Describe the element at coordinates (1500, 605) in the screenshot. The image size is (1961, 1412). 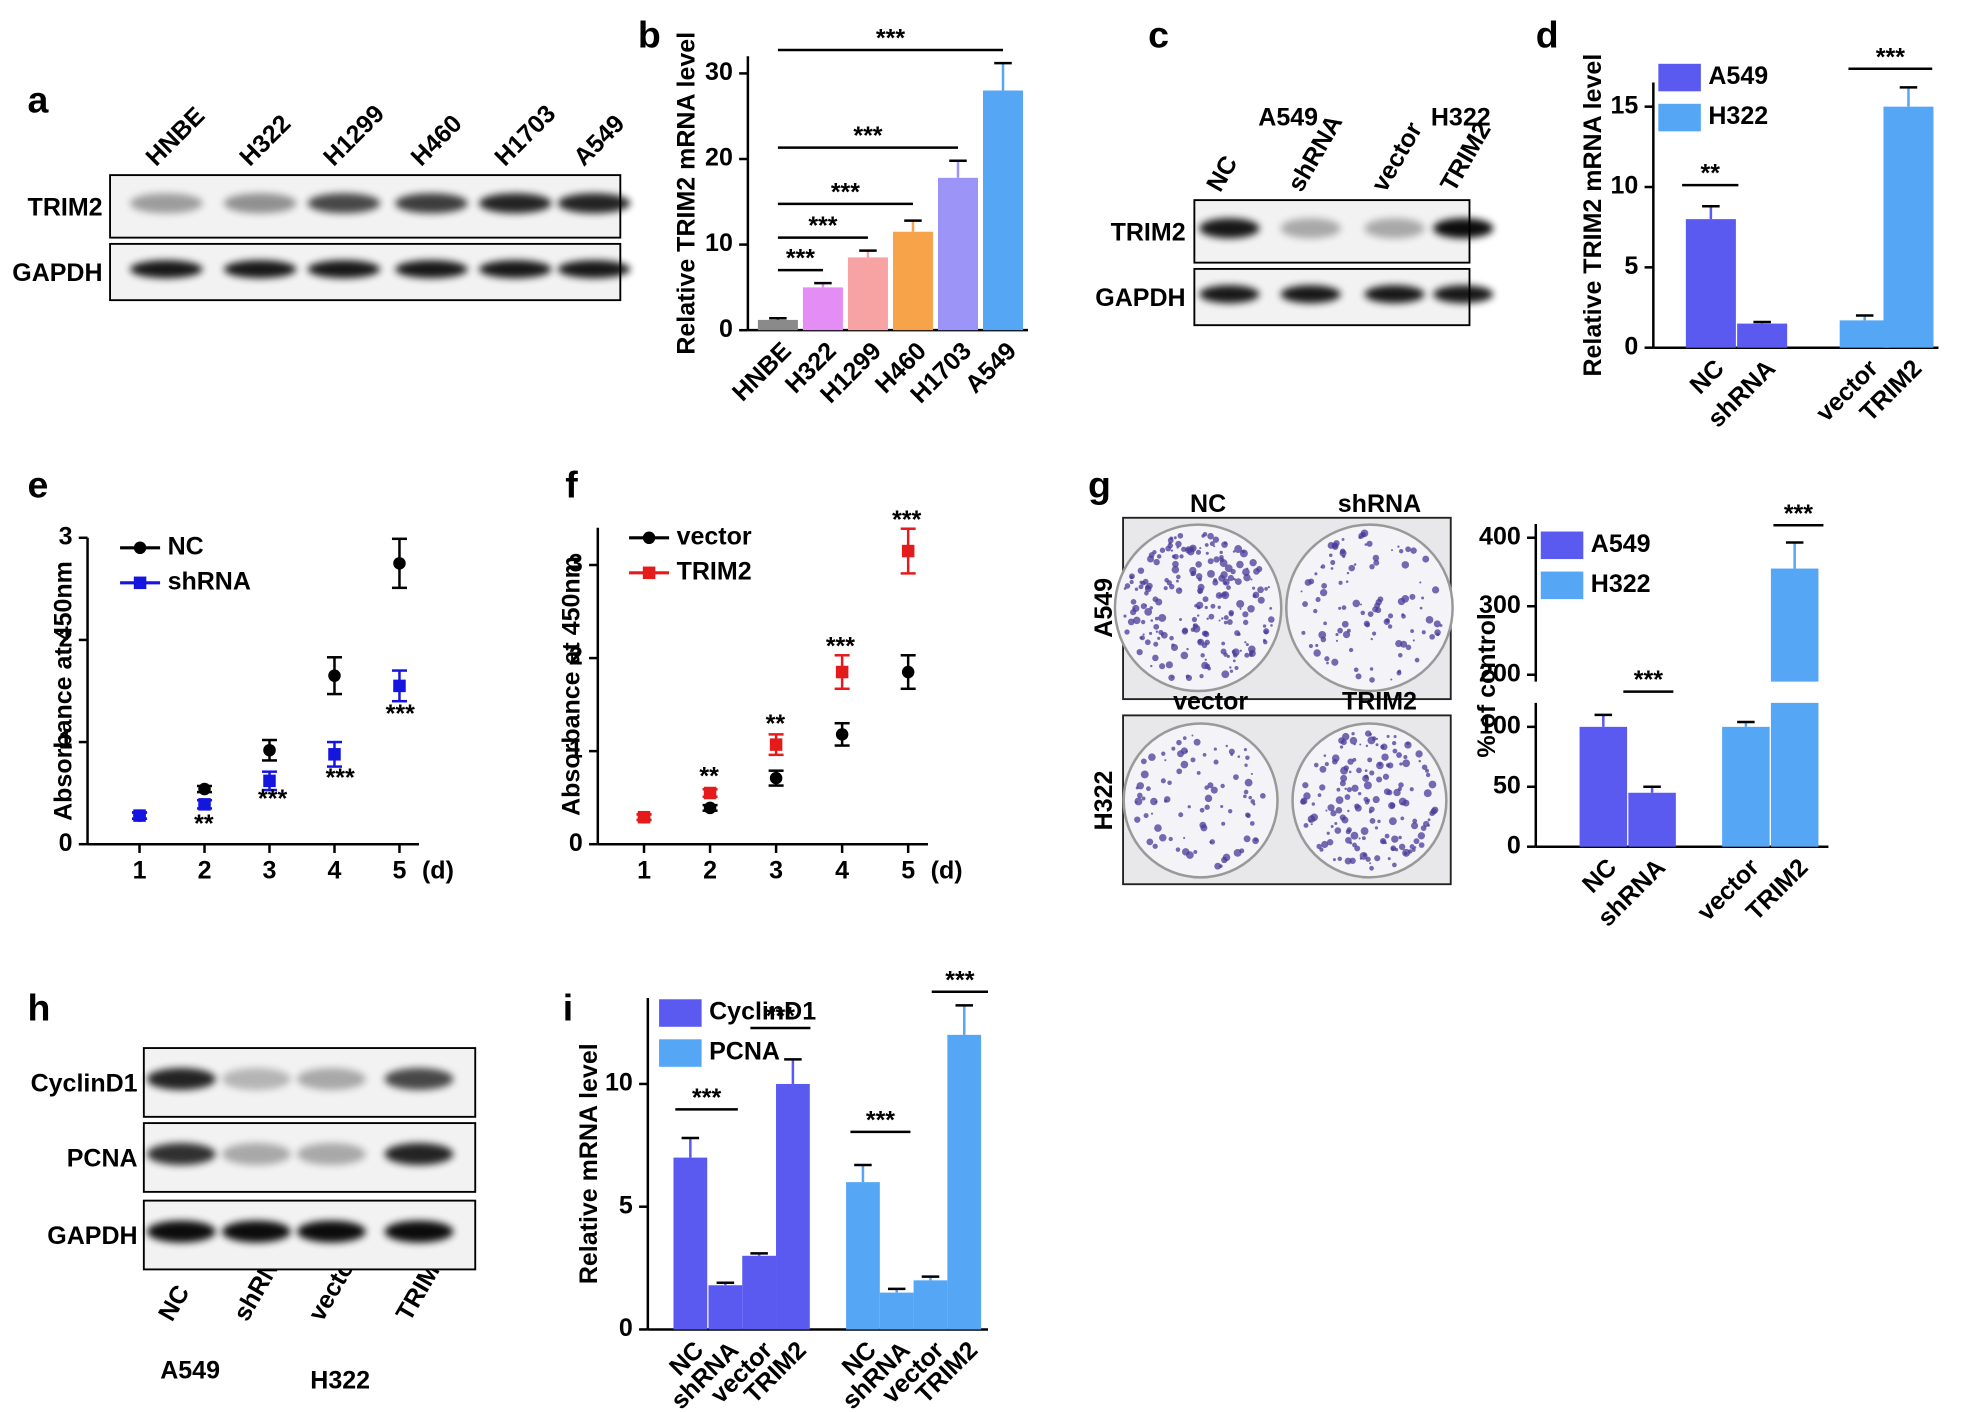
I see `y-tick-label: 300` at that location.